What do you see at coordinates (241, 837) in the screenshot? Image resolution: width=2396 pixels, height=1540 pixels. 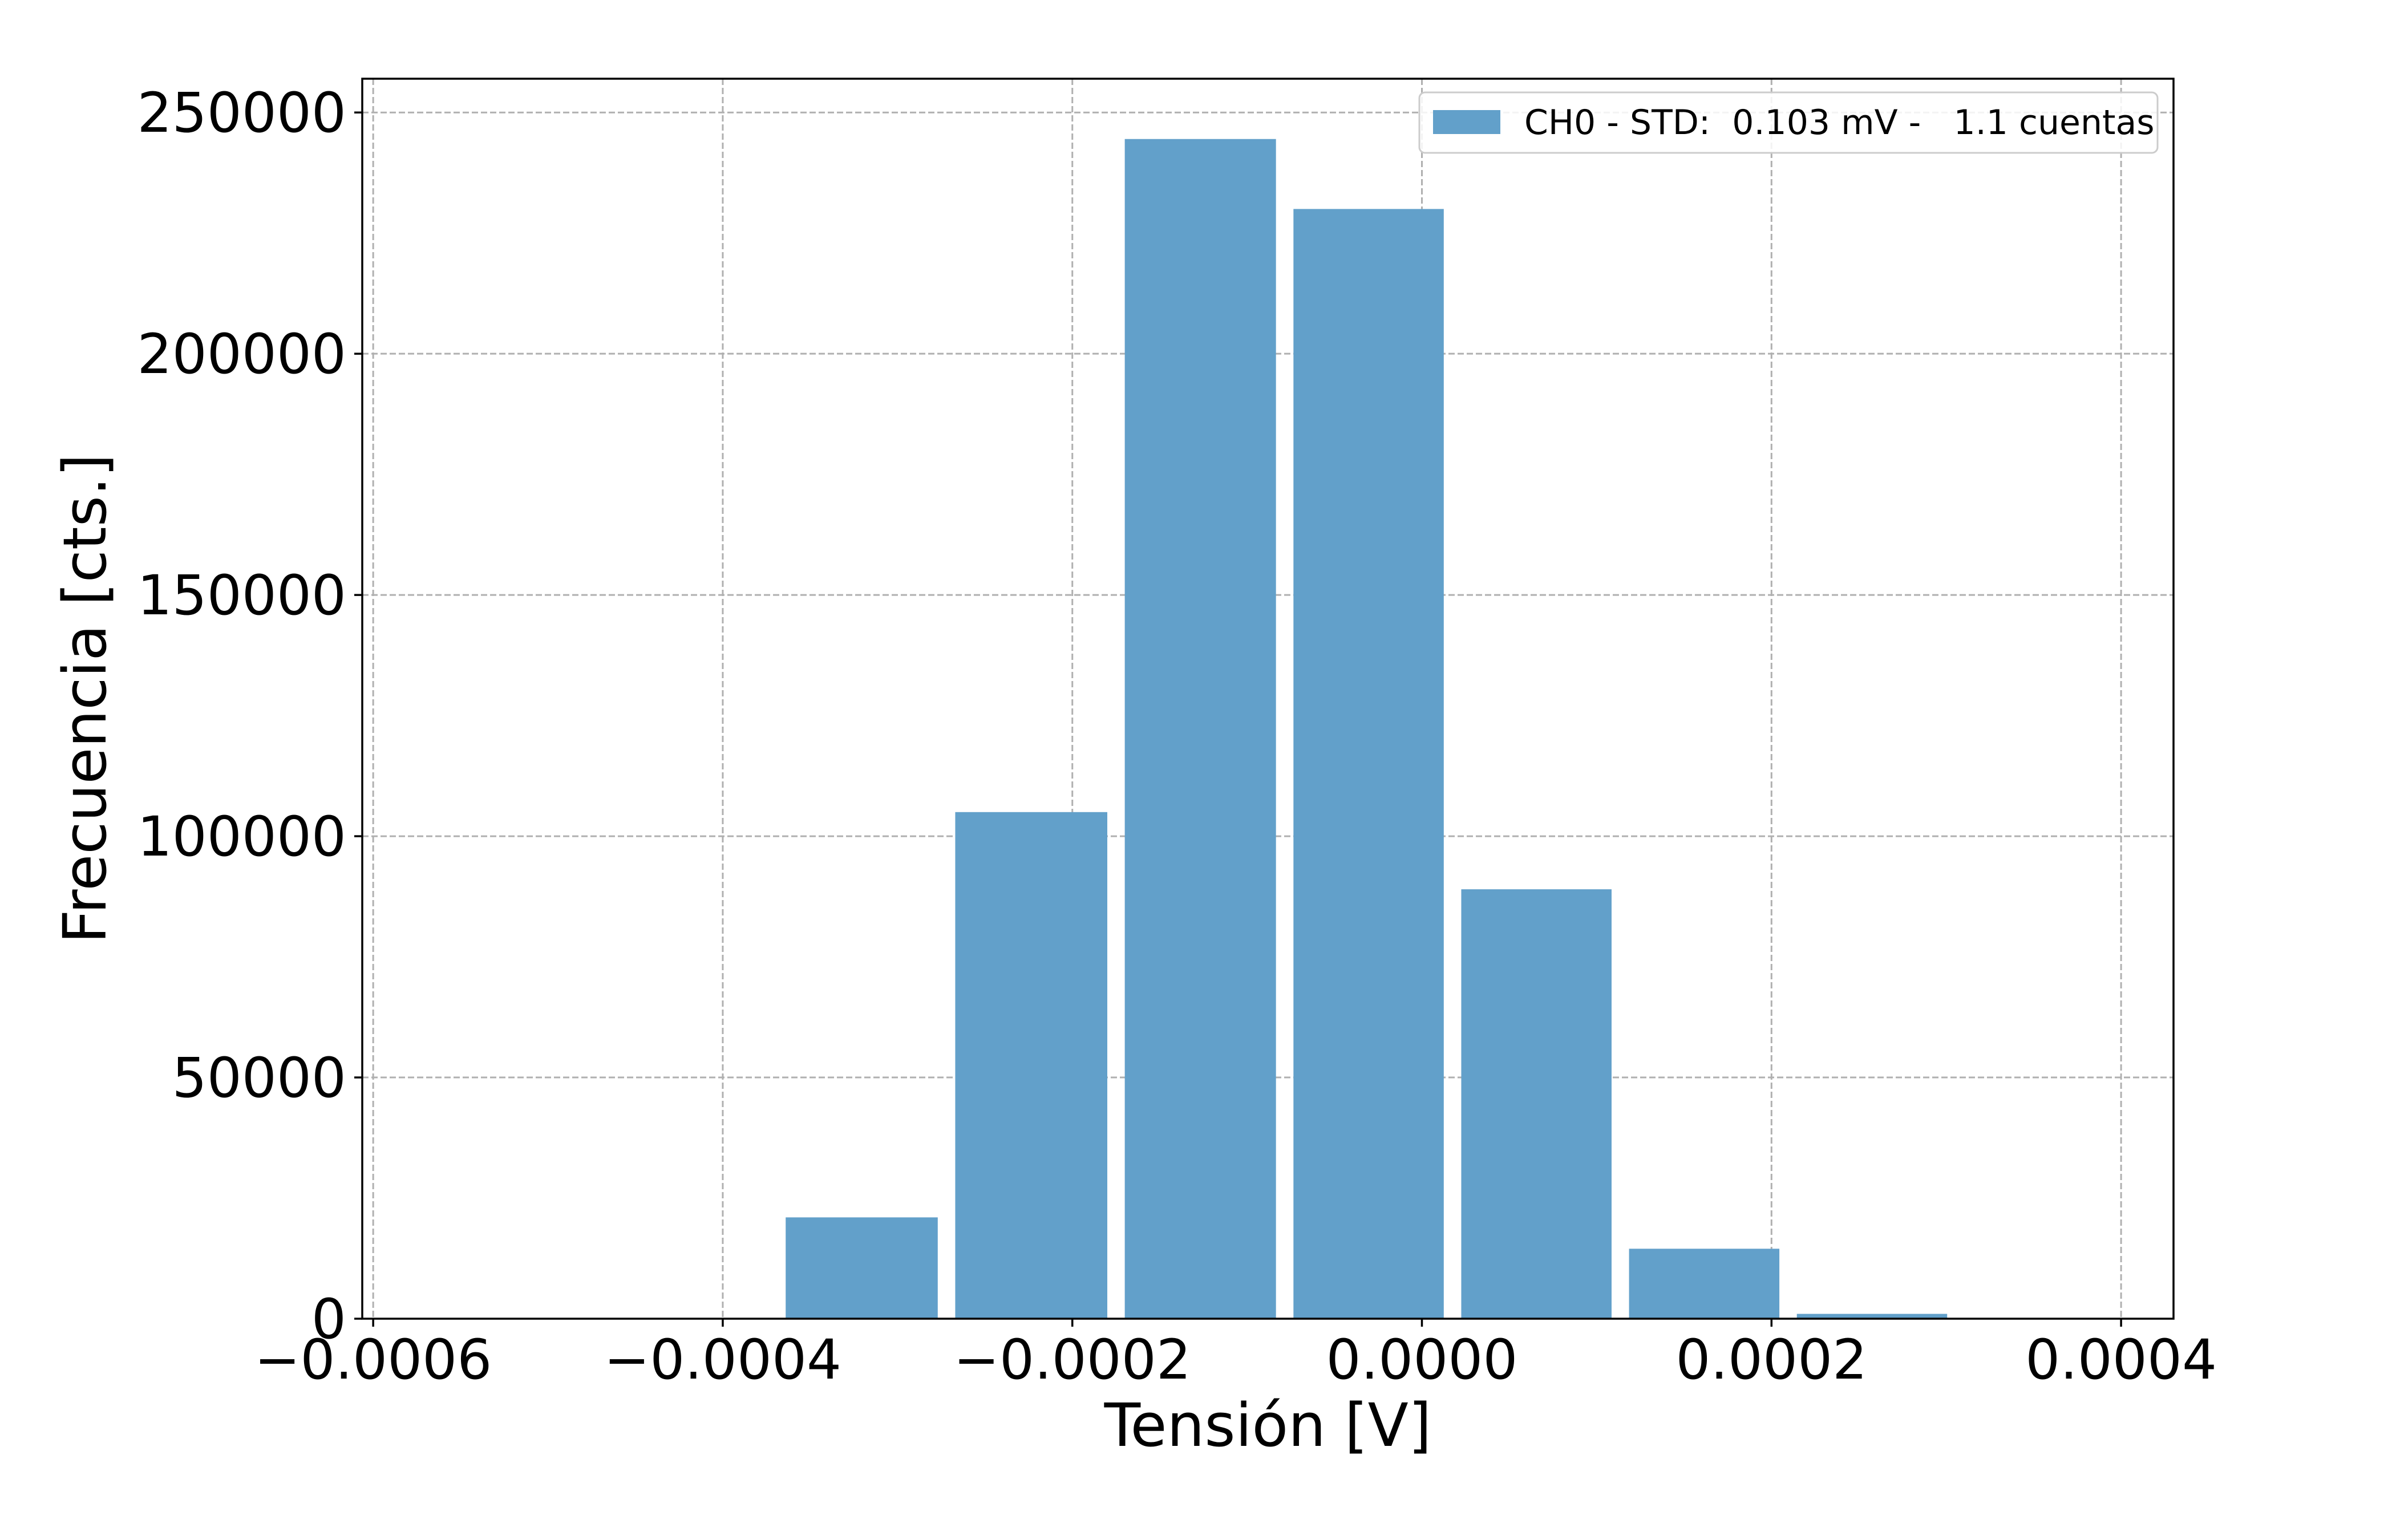 I see `y-tick-label: 100000` at bounding box center [241, 837].